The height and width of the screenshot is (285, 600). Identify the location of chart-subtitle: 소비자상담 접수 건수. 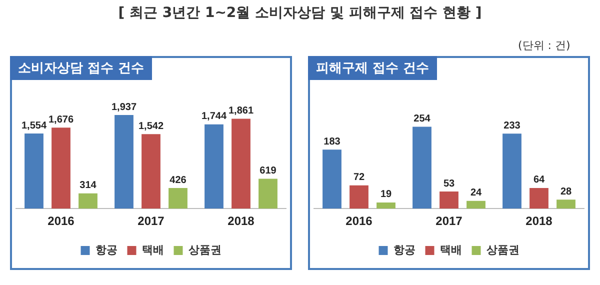
(81, 68).